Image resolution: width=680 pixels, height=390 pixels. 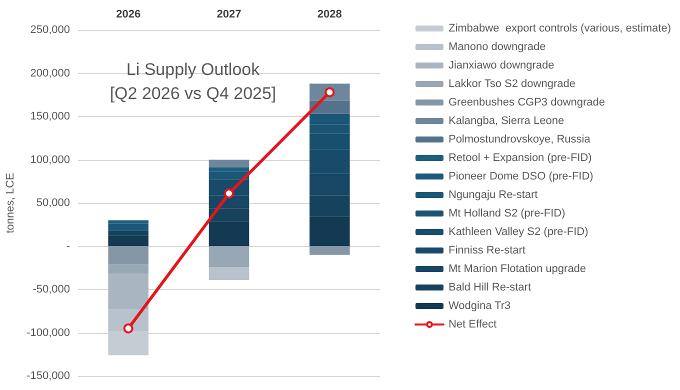 What do you see at coordinates (48, 332) in the screenshot?
I see `y-tick-label: -100,000` at bounding box center [48, 332].